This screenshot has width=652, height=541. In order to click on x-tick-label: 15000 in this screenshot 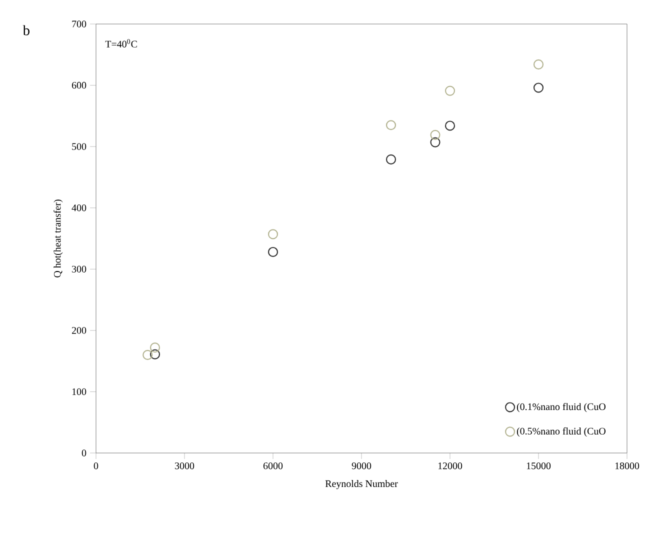, I will do `click(538, 466)`.